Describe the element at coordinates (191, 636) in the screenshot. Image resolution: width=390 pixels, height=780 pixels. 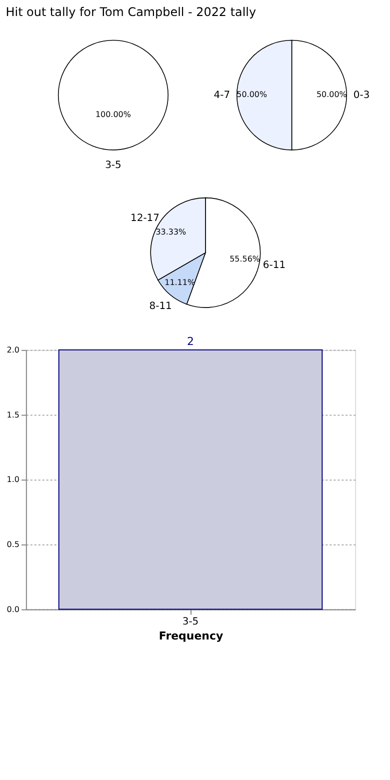
I see `x-axis-title: Frequency` at that location.